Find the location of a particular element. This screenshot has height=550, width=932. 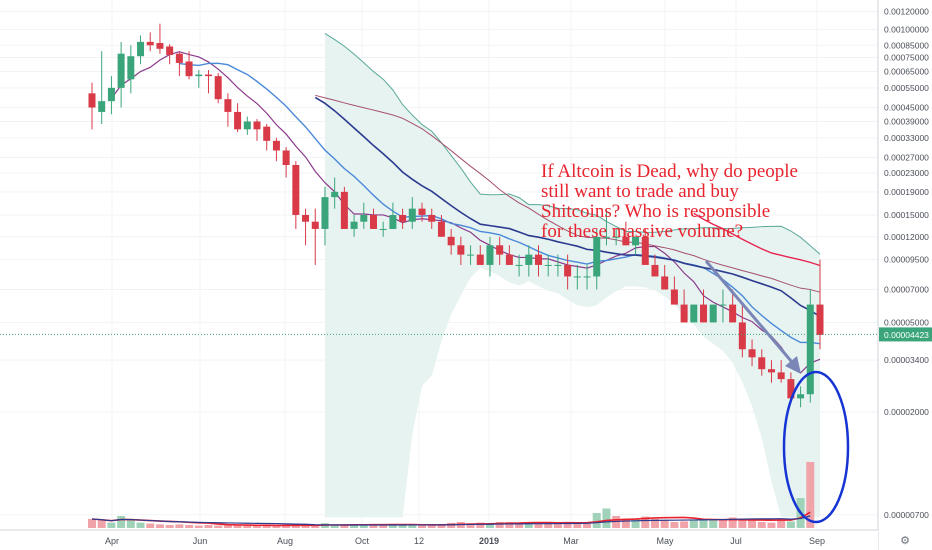

price-tick-label: 0.00085000 is located at coordinates (906, 45).